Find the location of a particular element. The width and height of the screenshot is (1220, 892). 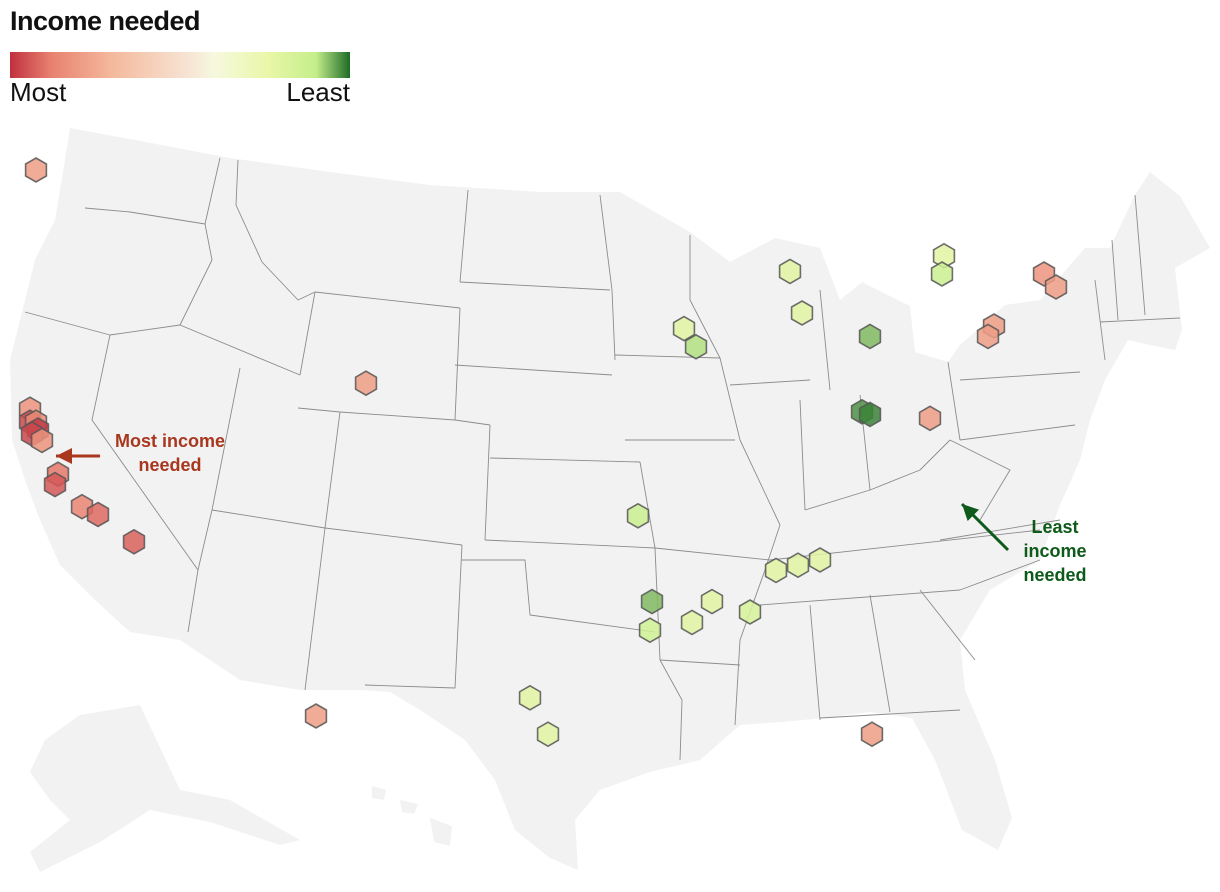

border-mo-ks is located at coordinates (647, 505).